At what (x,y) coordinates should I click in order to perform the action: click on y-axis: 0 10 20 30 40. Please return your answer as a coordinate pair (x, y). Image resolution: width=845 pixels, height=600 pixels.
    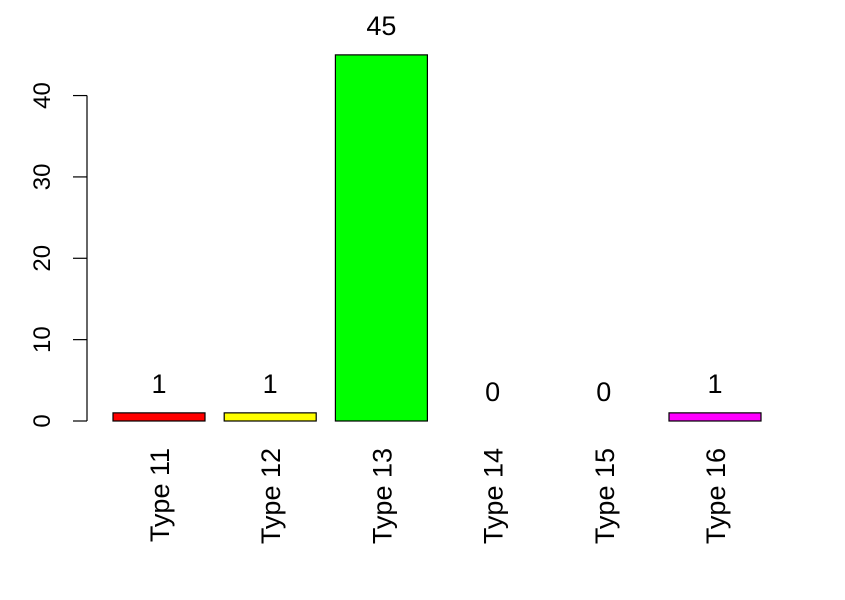
    Looking at the image, I should click on (58, 255).